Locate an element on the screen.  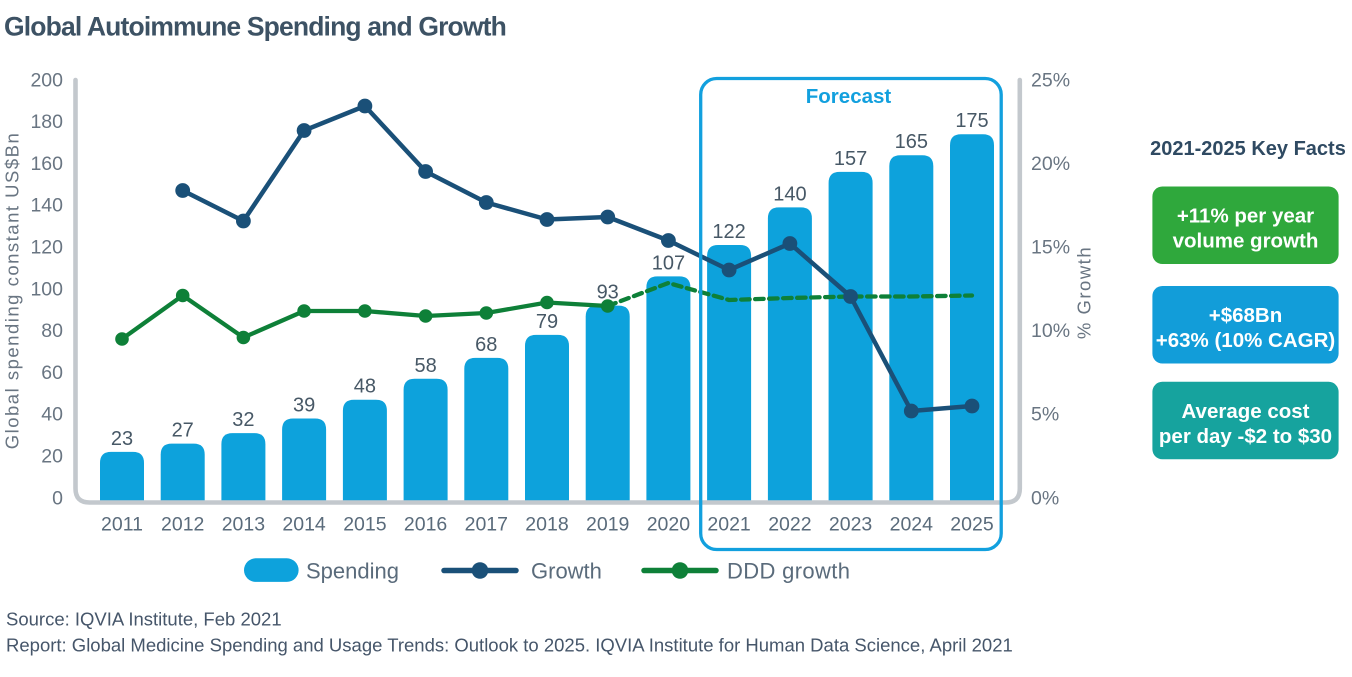
svg-text: 157 is located at coordinates (850, 159).